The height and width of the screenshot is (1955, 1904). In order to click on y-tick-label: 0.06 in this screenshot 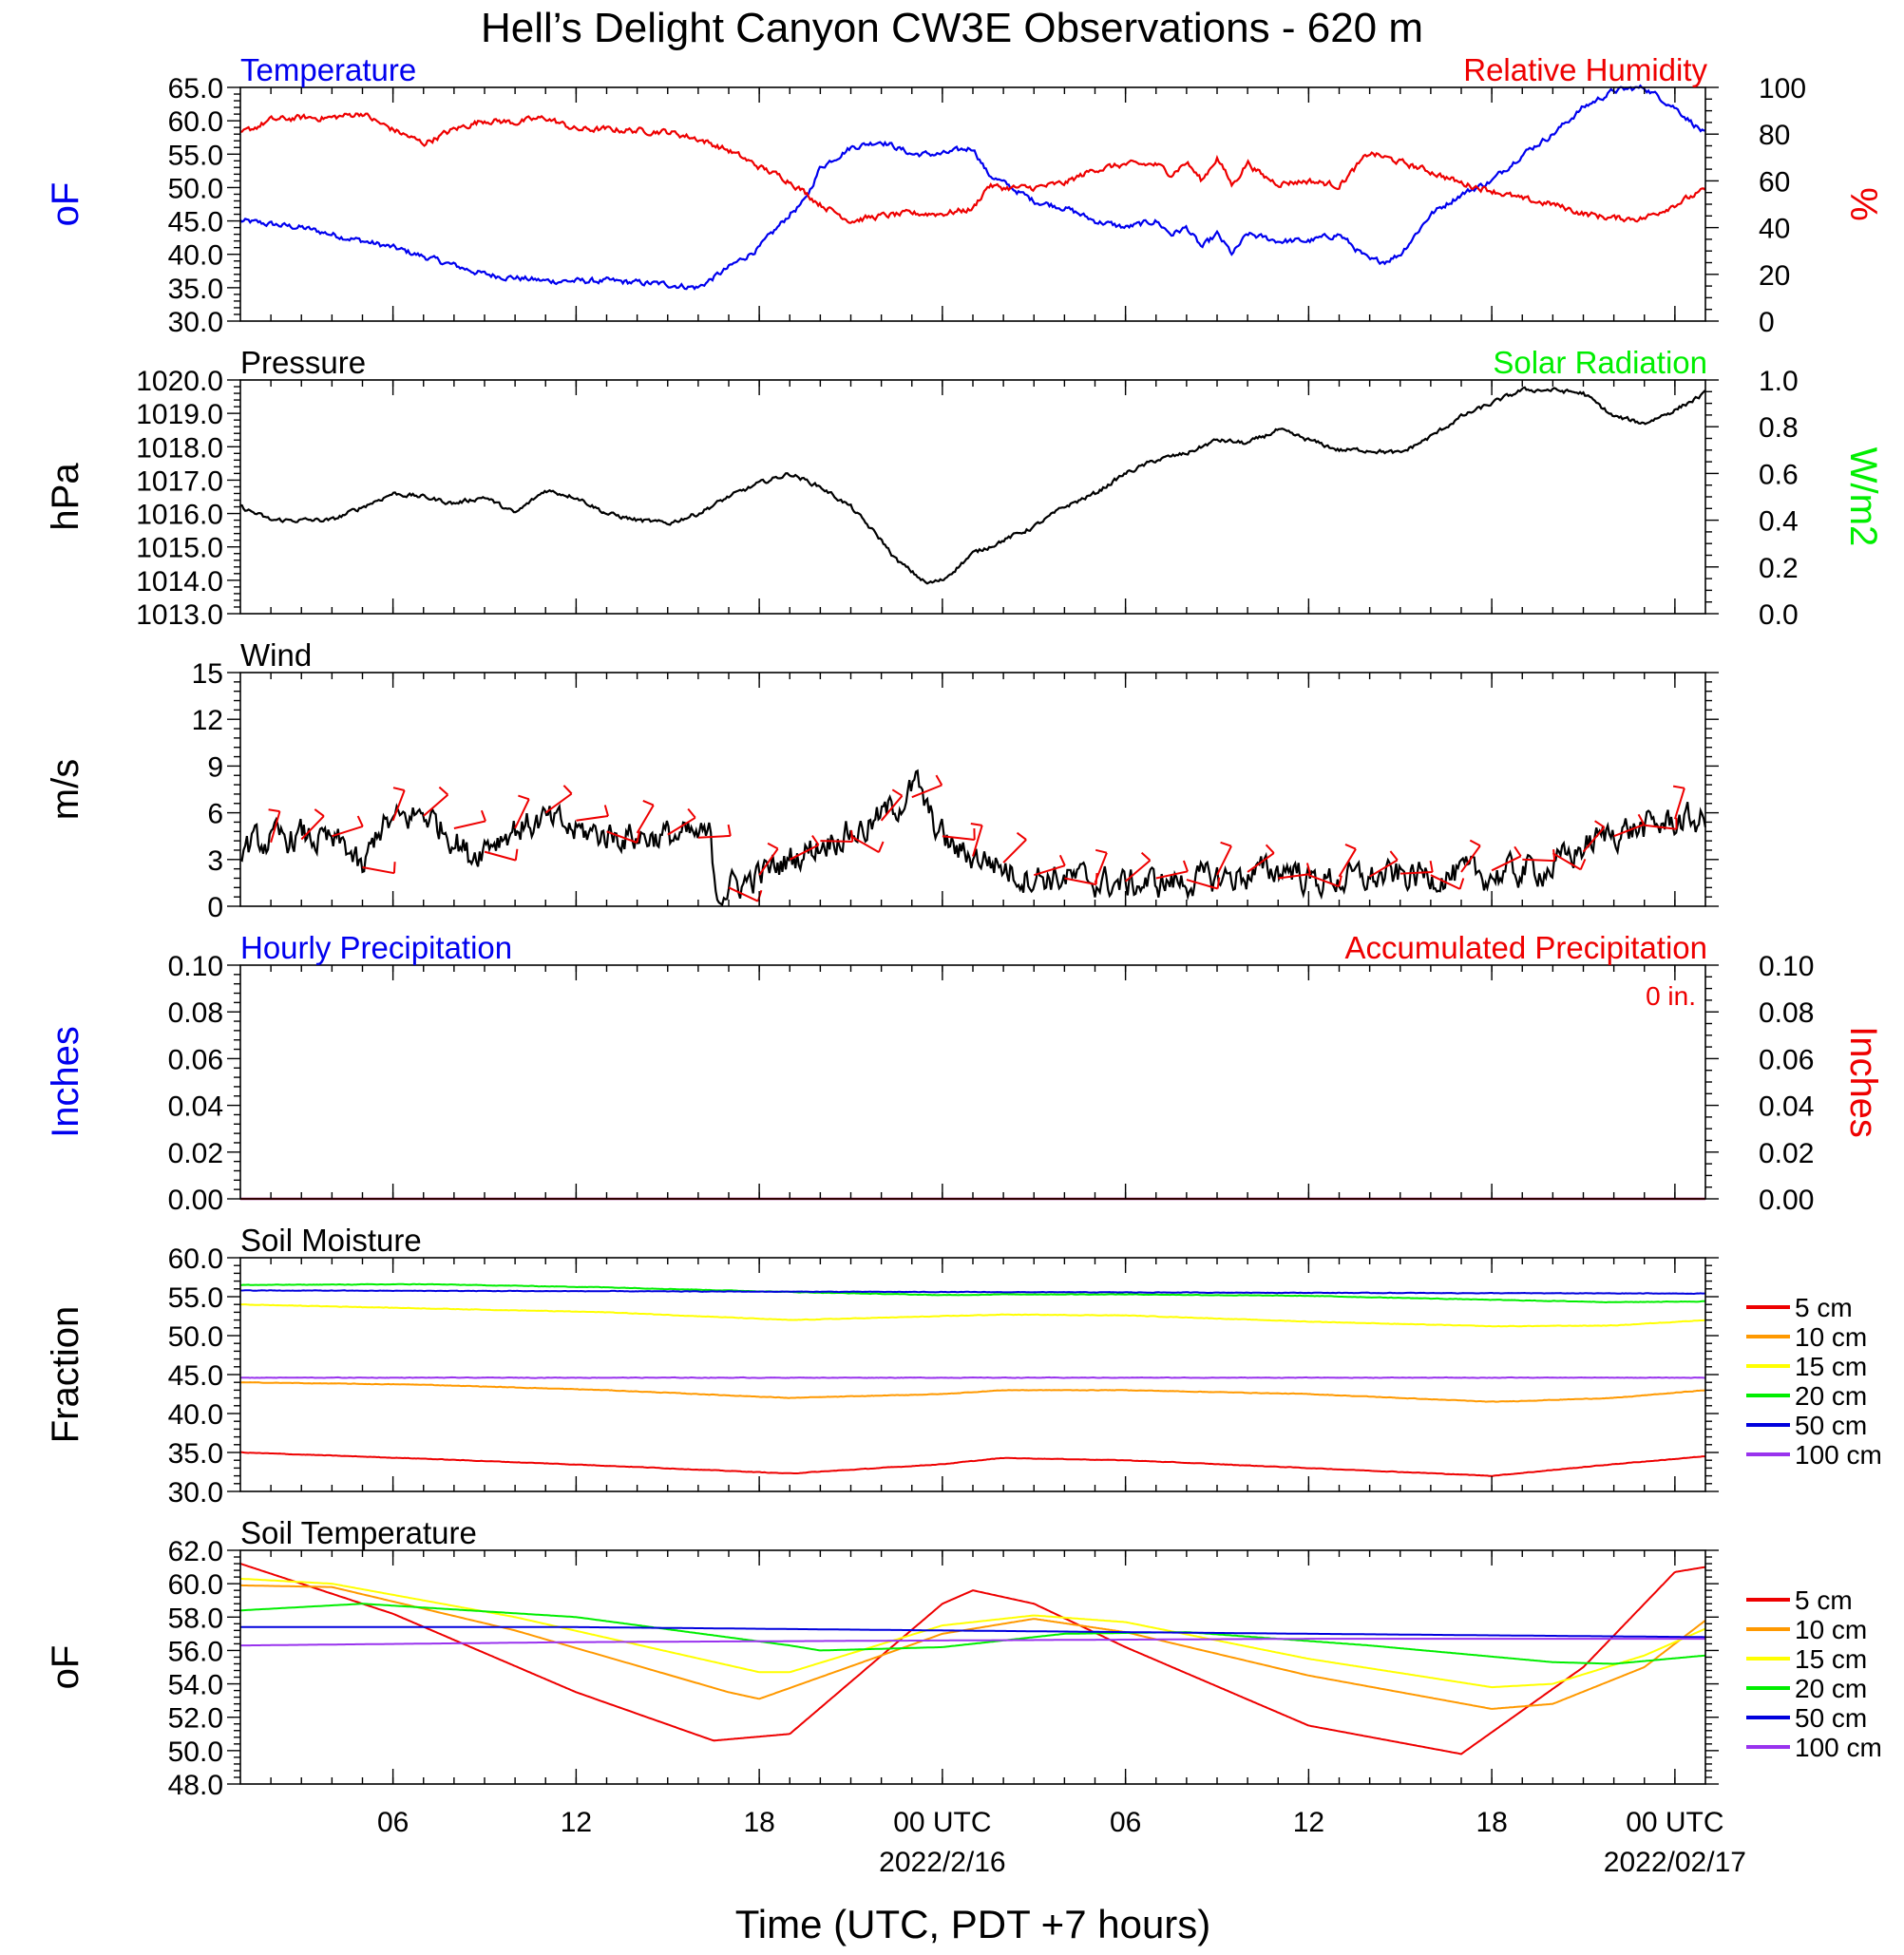, I will do `click(195, 1059)`.